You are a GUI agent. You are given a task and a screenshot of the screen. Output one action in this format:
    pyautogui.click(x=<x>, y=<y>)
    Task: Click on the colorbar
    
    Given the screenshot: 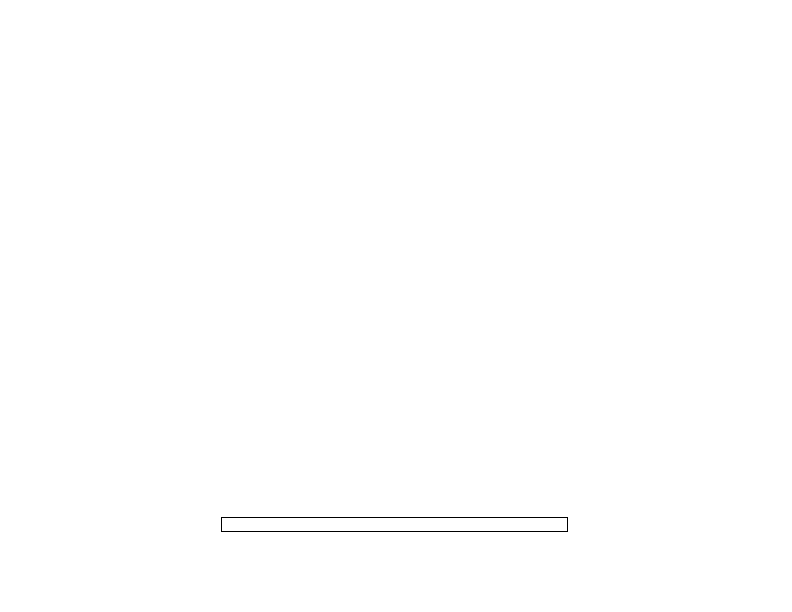 What is the action you would take?
    pyautogui.click(x=394, y=524)
    